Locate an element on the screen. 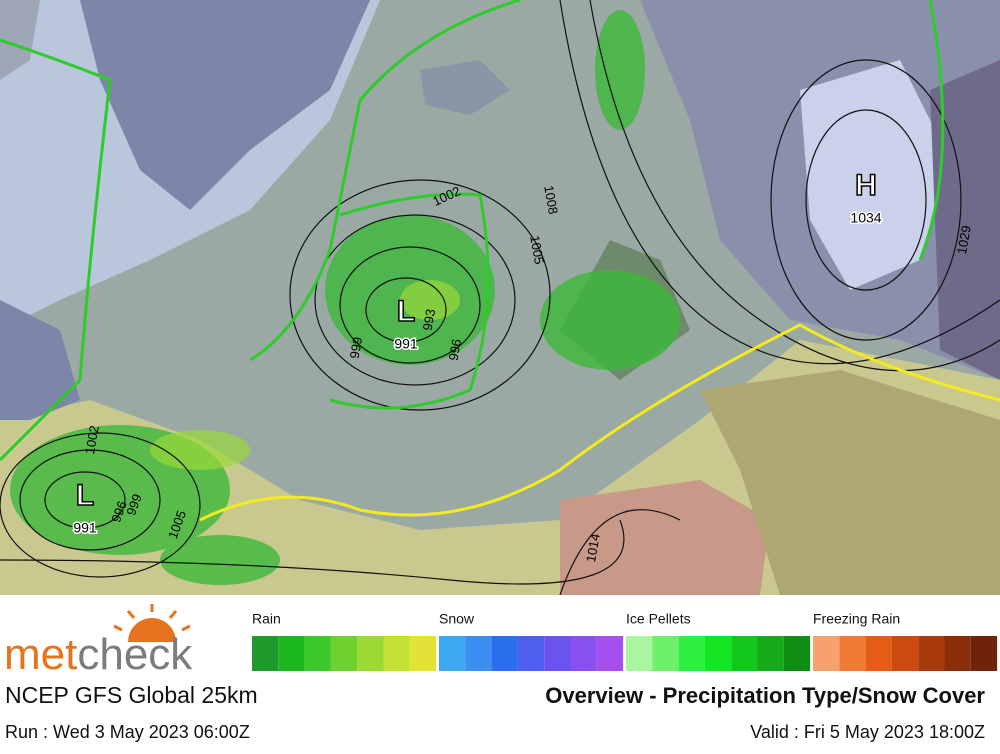 This screenshot has width=1000, height=754. isobar-label: 1008 is located at coordinates (551, 199).